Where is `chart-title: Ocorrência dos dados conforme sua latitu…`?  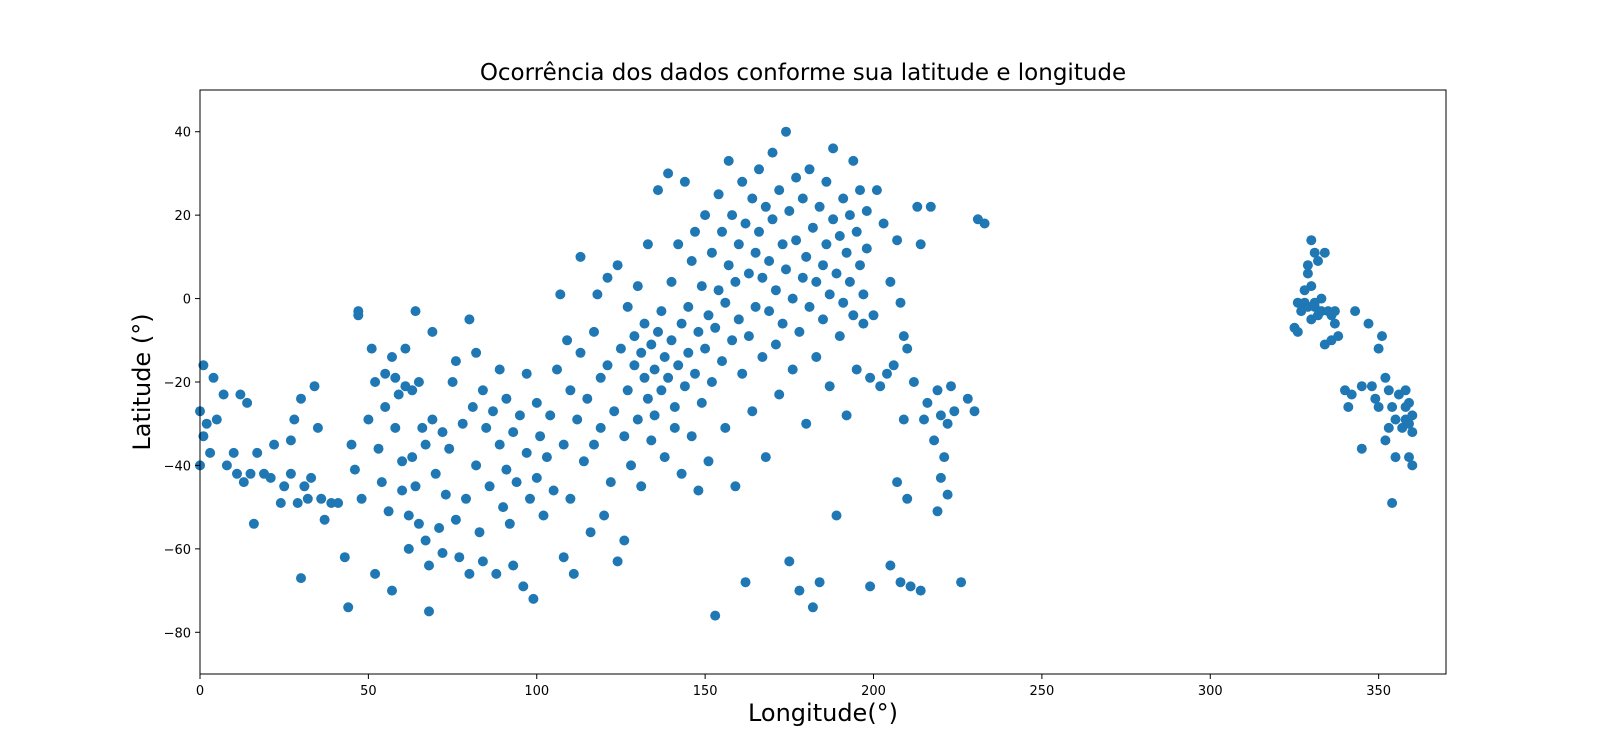
chart-title: Ocorrência dos dados conforme sua latitu… is located at coordinates (803, 73).